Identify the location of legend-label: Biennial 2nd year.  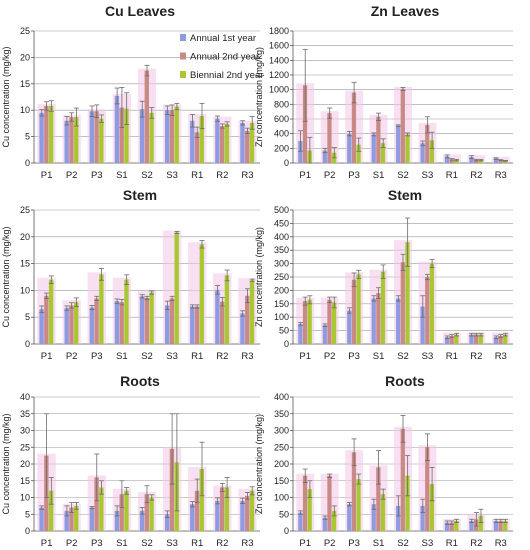
(226, 75).